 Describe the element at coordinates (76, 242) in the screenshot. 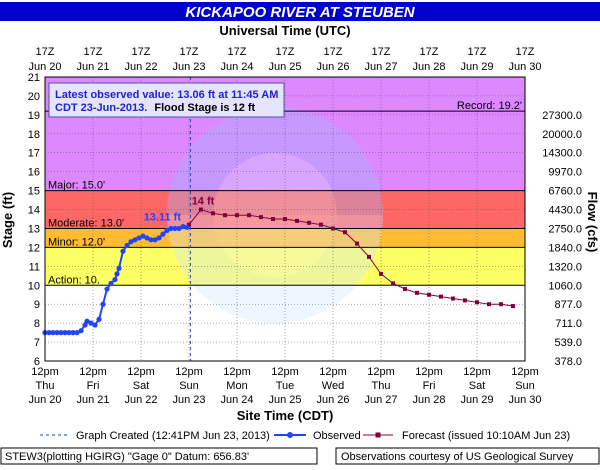

I see `category-label-minor: Minor: 12.0'` at that location.